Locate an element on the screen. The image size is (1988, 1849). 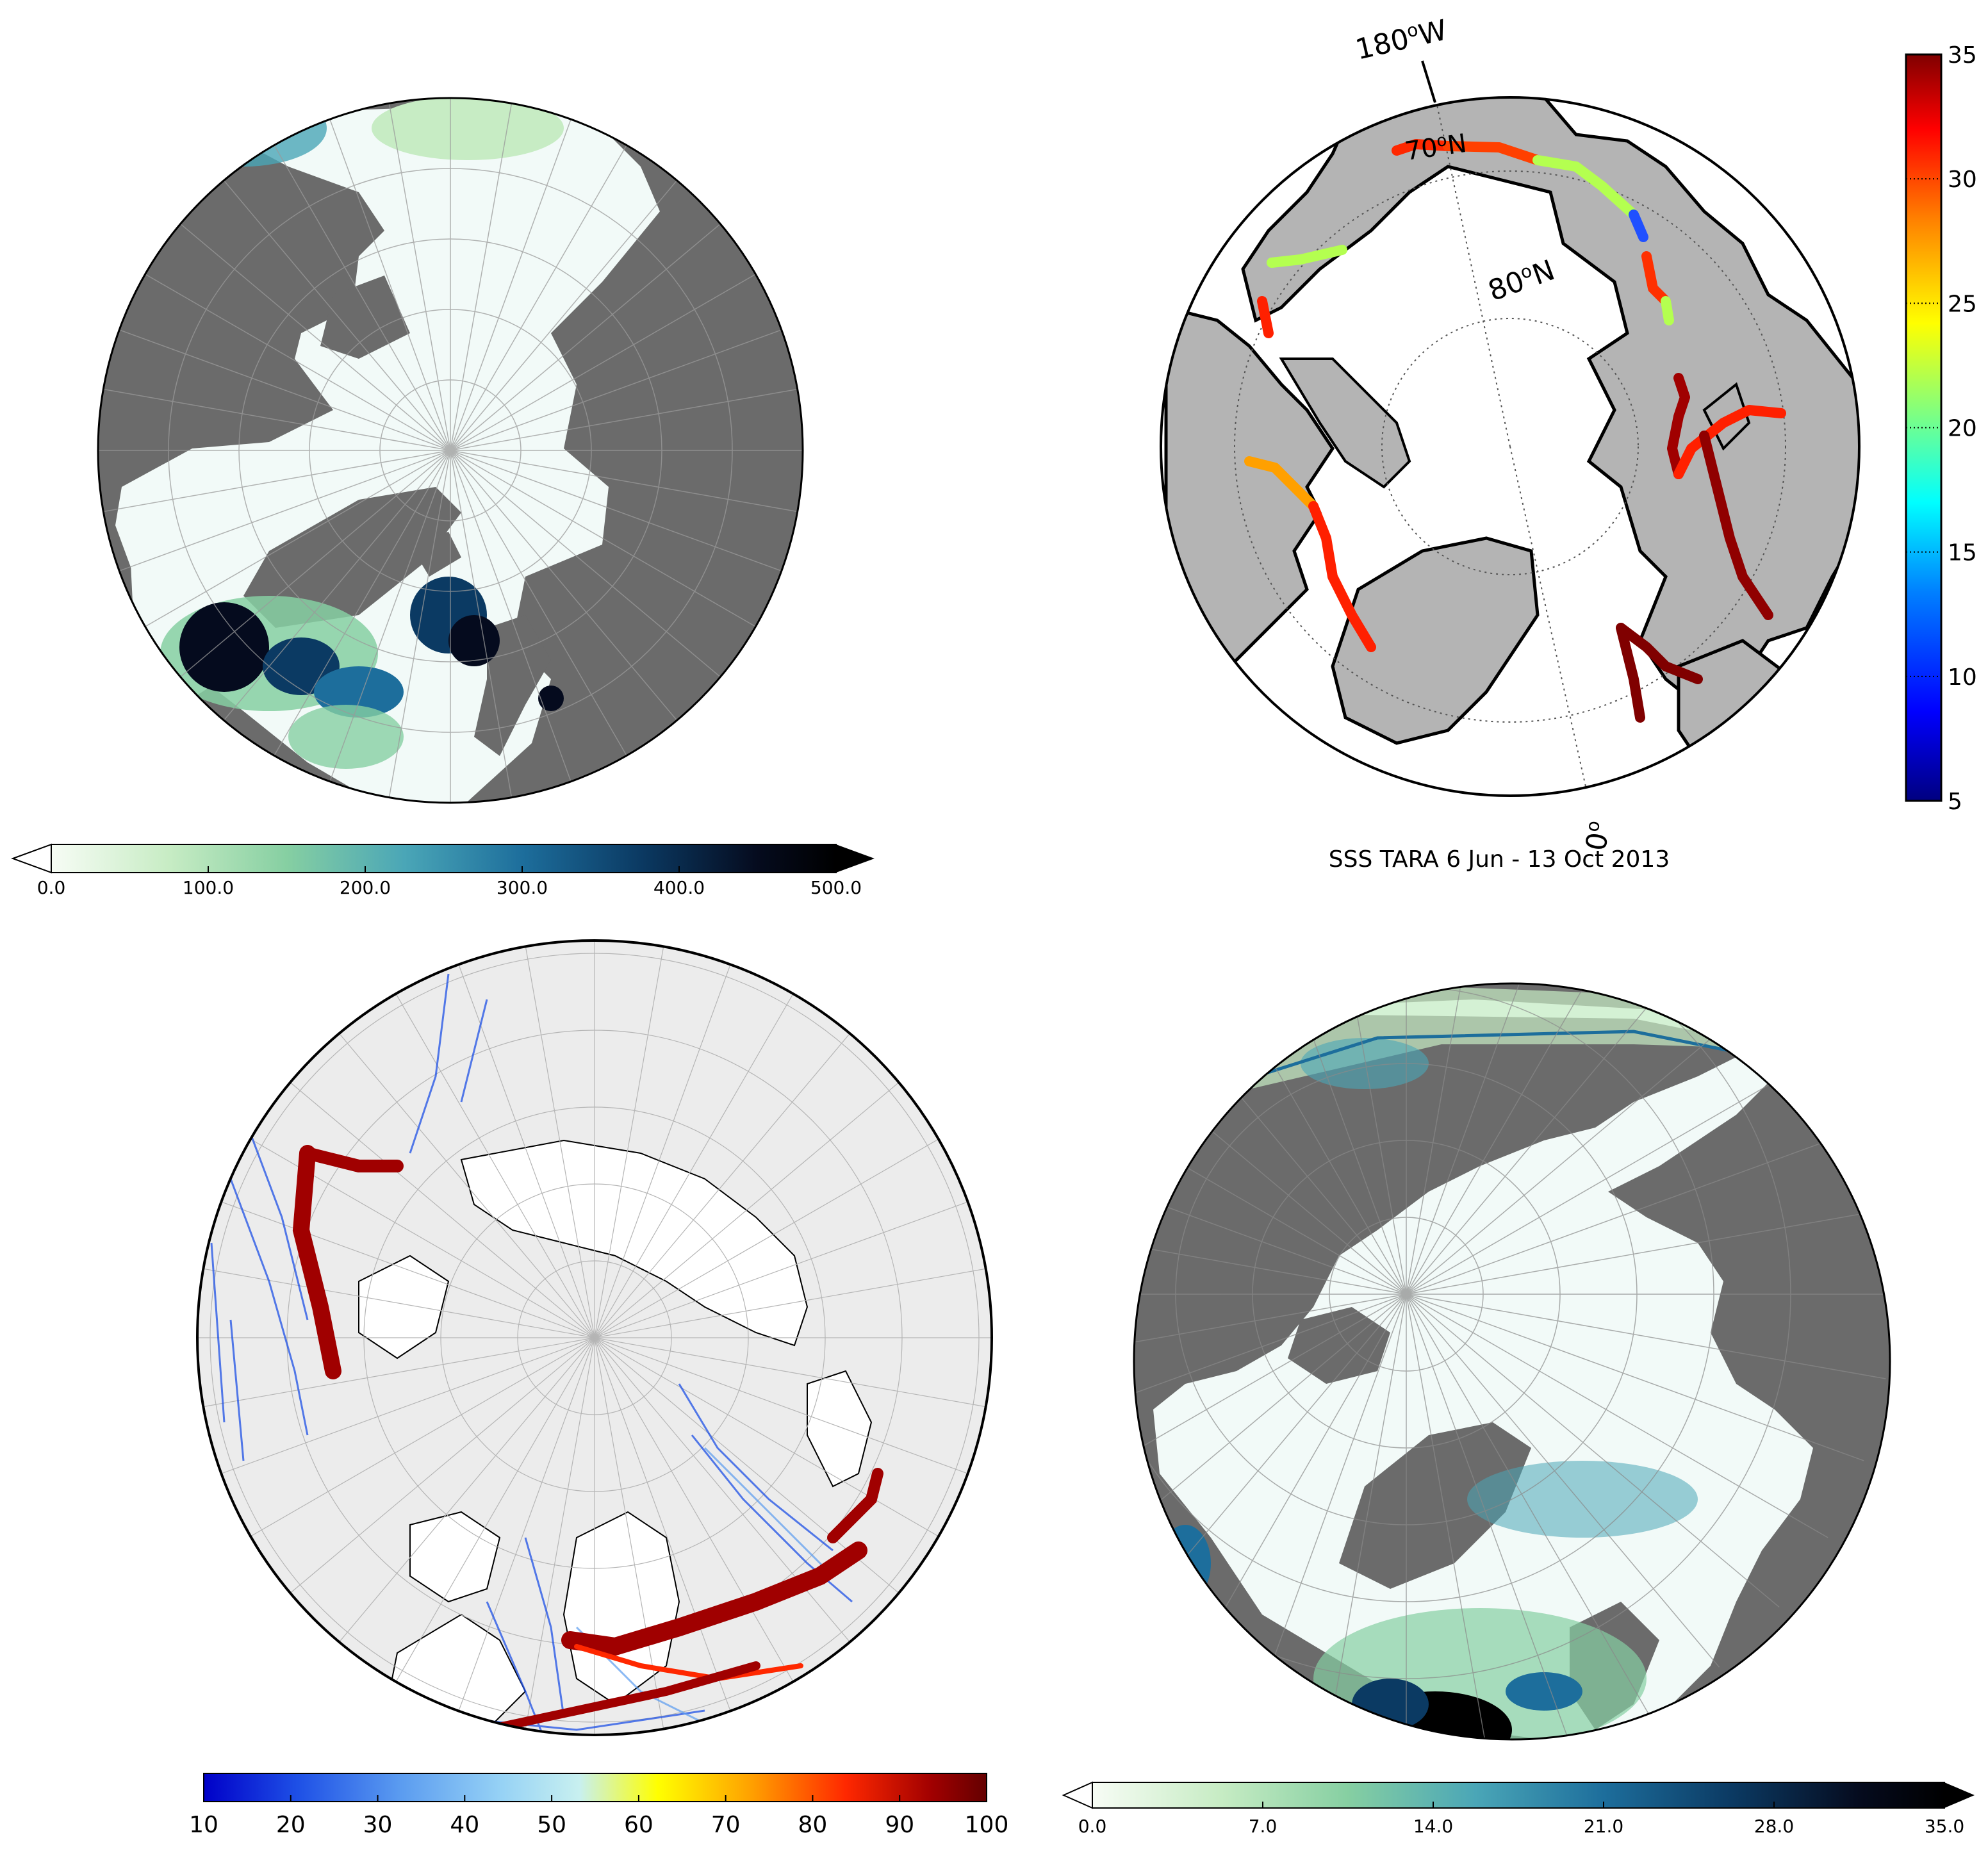
lon-label-180w: 180oW is located at coordinates (1401, 40).